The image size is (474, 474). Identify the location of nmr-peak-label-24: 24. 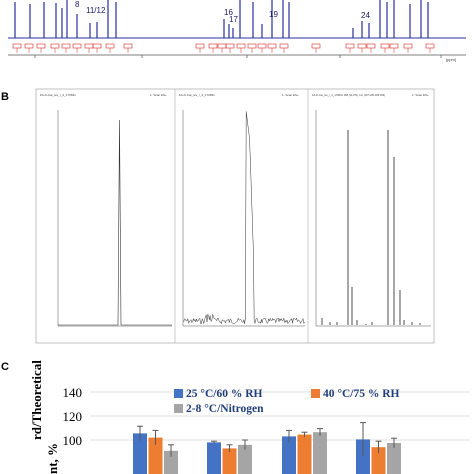
(365, 15).